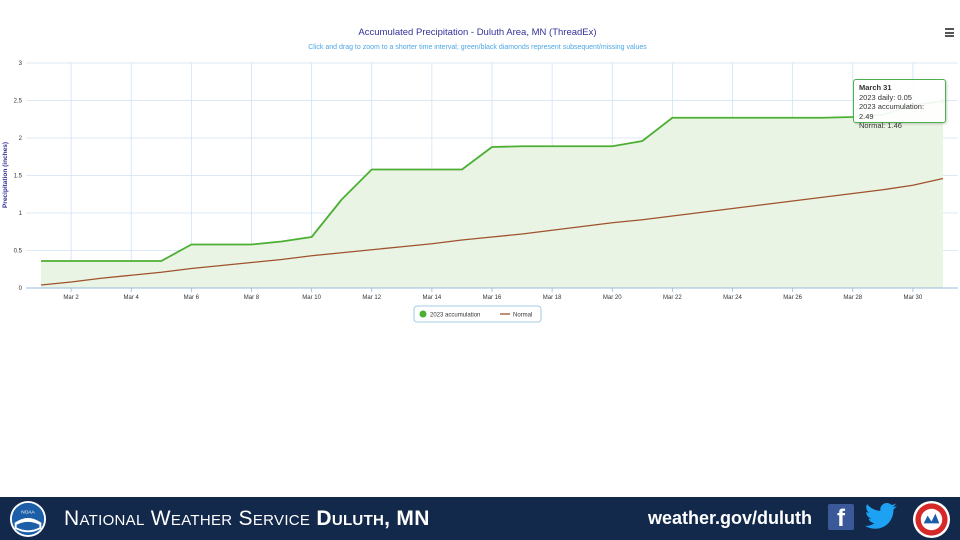  I want to click on legend-label-normal: Normal, so click(522, 316).